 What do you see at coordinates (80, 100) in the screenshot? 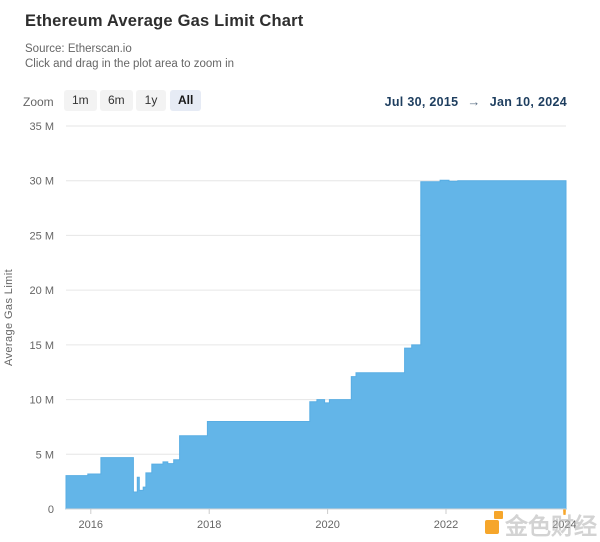
I see `zoom-button-1m: 1m` at bounding box center [80, 100].